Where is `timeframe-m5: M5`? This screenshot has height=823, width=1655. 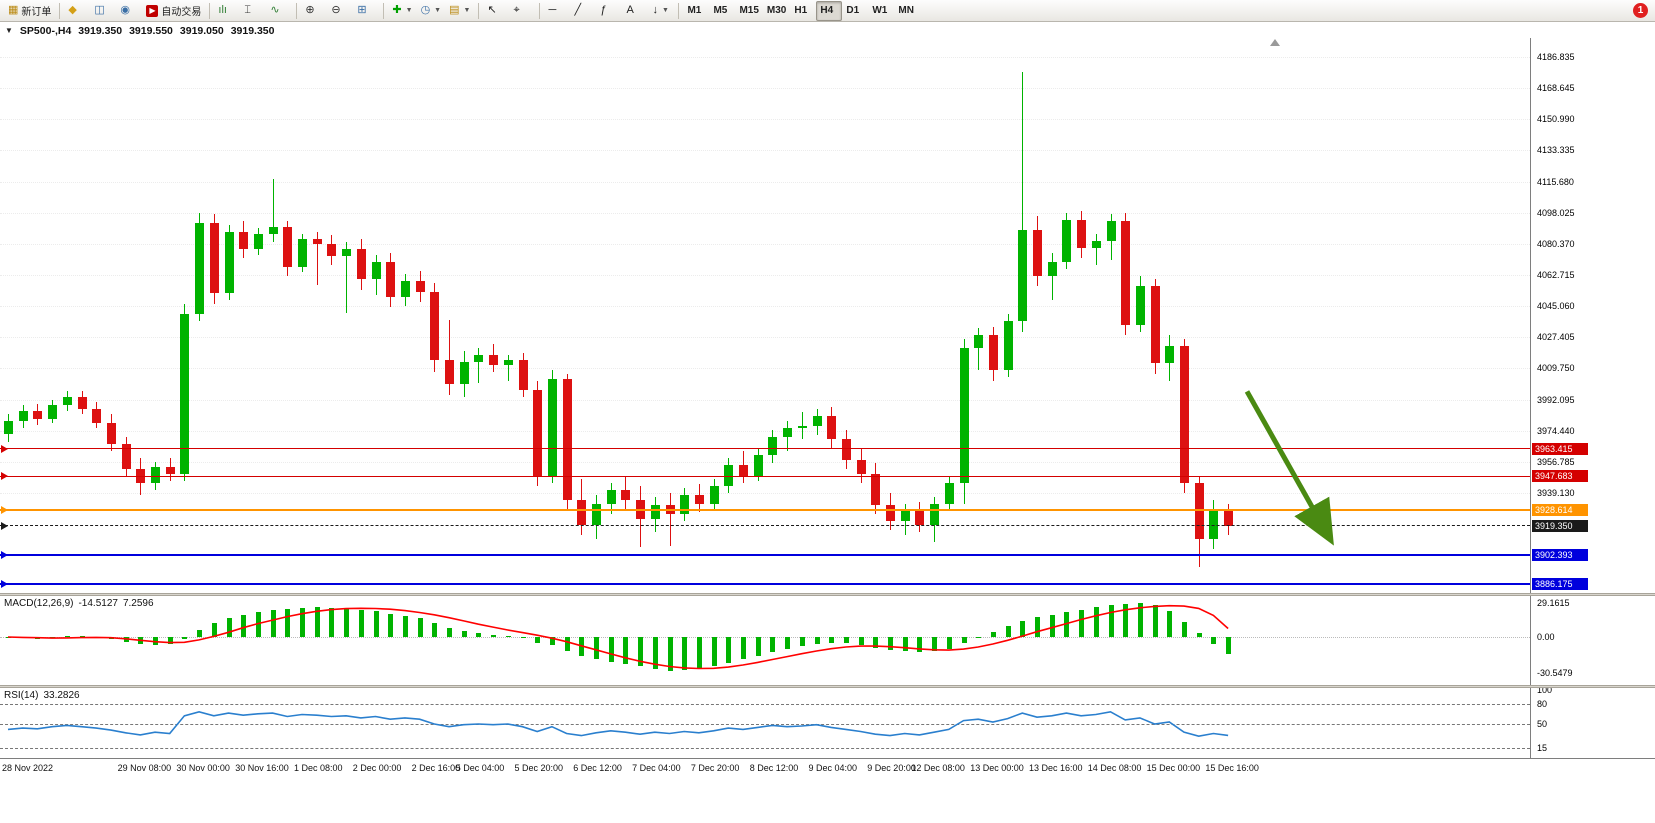 timeframe-m5: M5 is located at coordinates (722, 11).